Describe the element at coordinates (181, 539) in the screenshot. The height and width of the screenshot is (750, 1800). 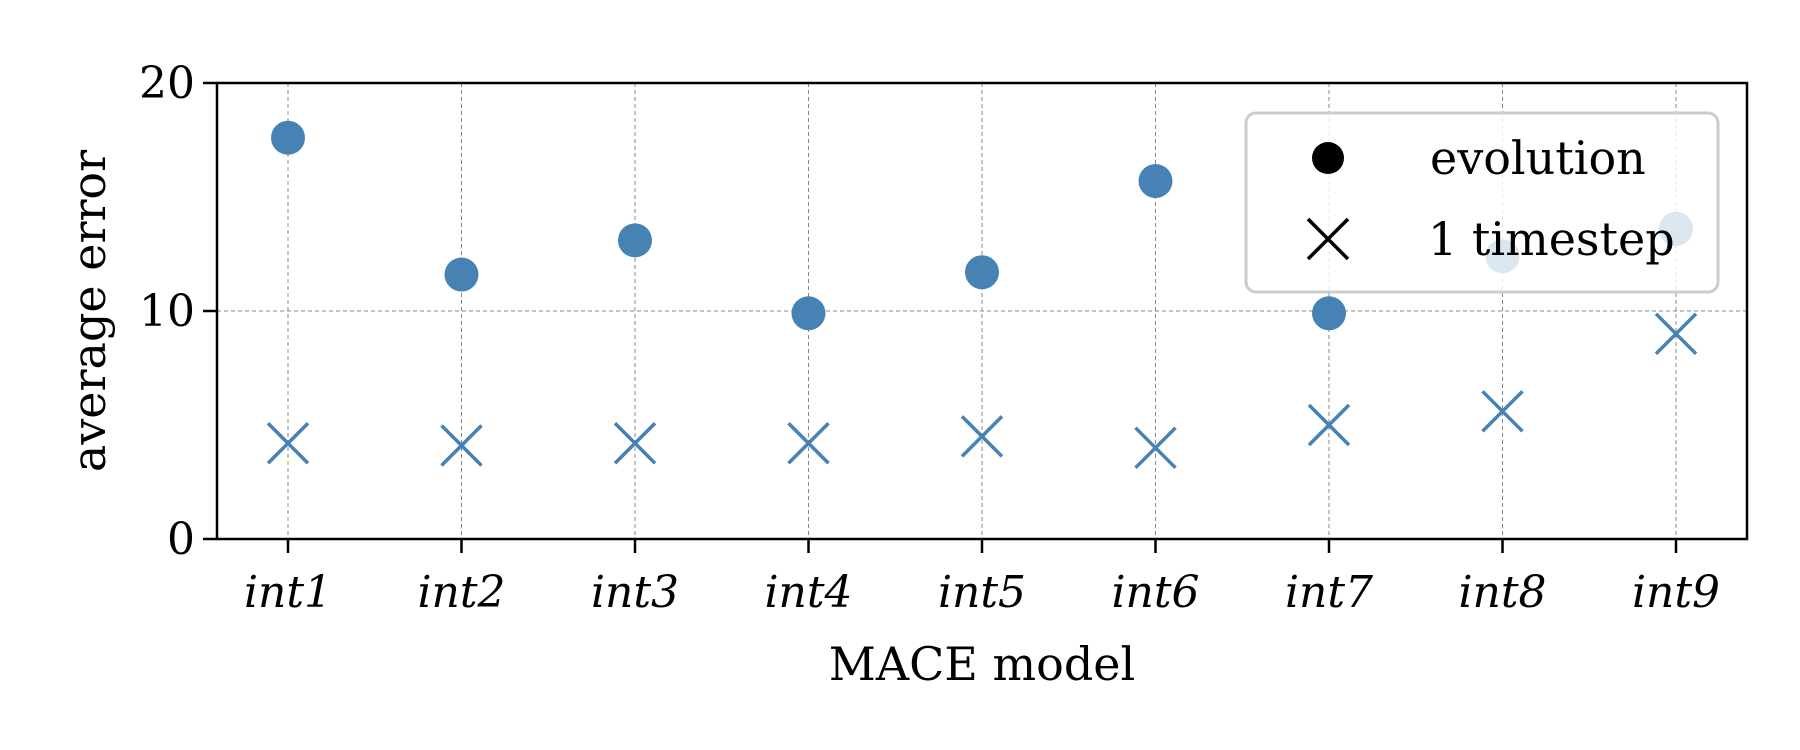
I see `y-tick-label: 0` at that location.